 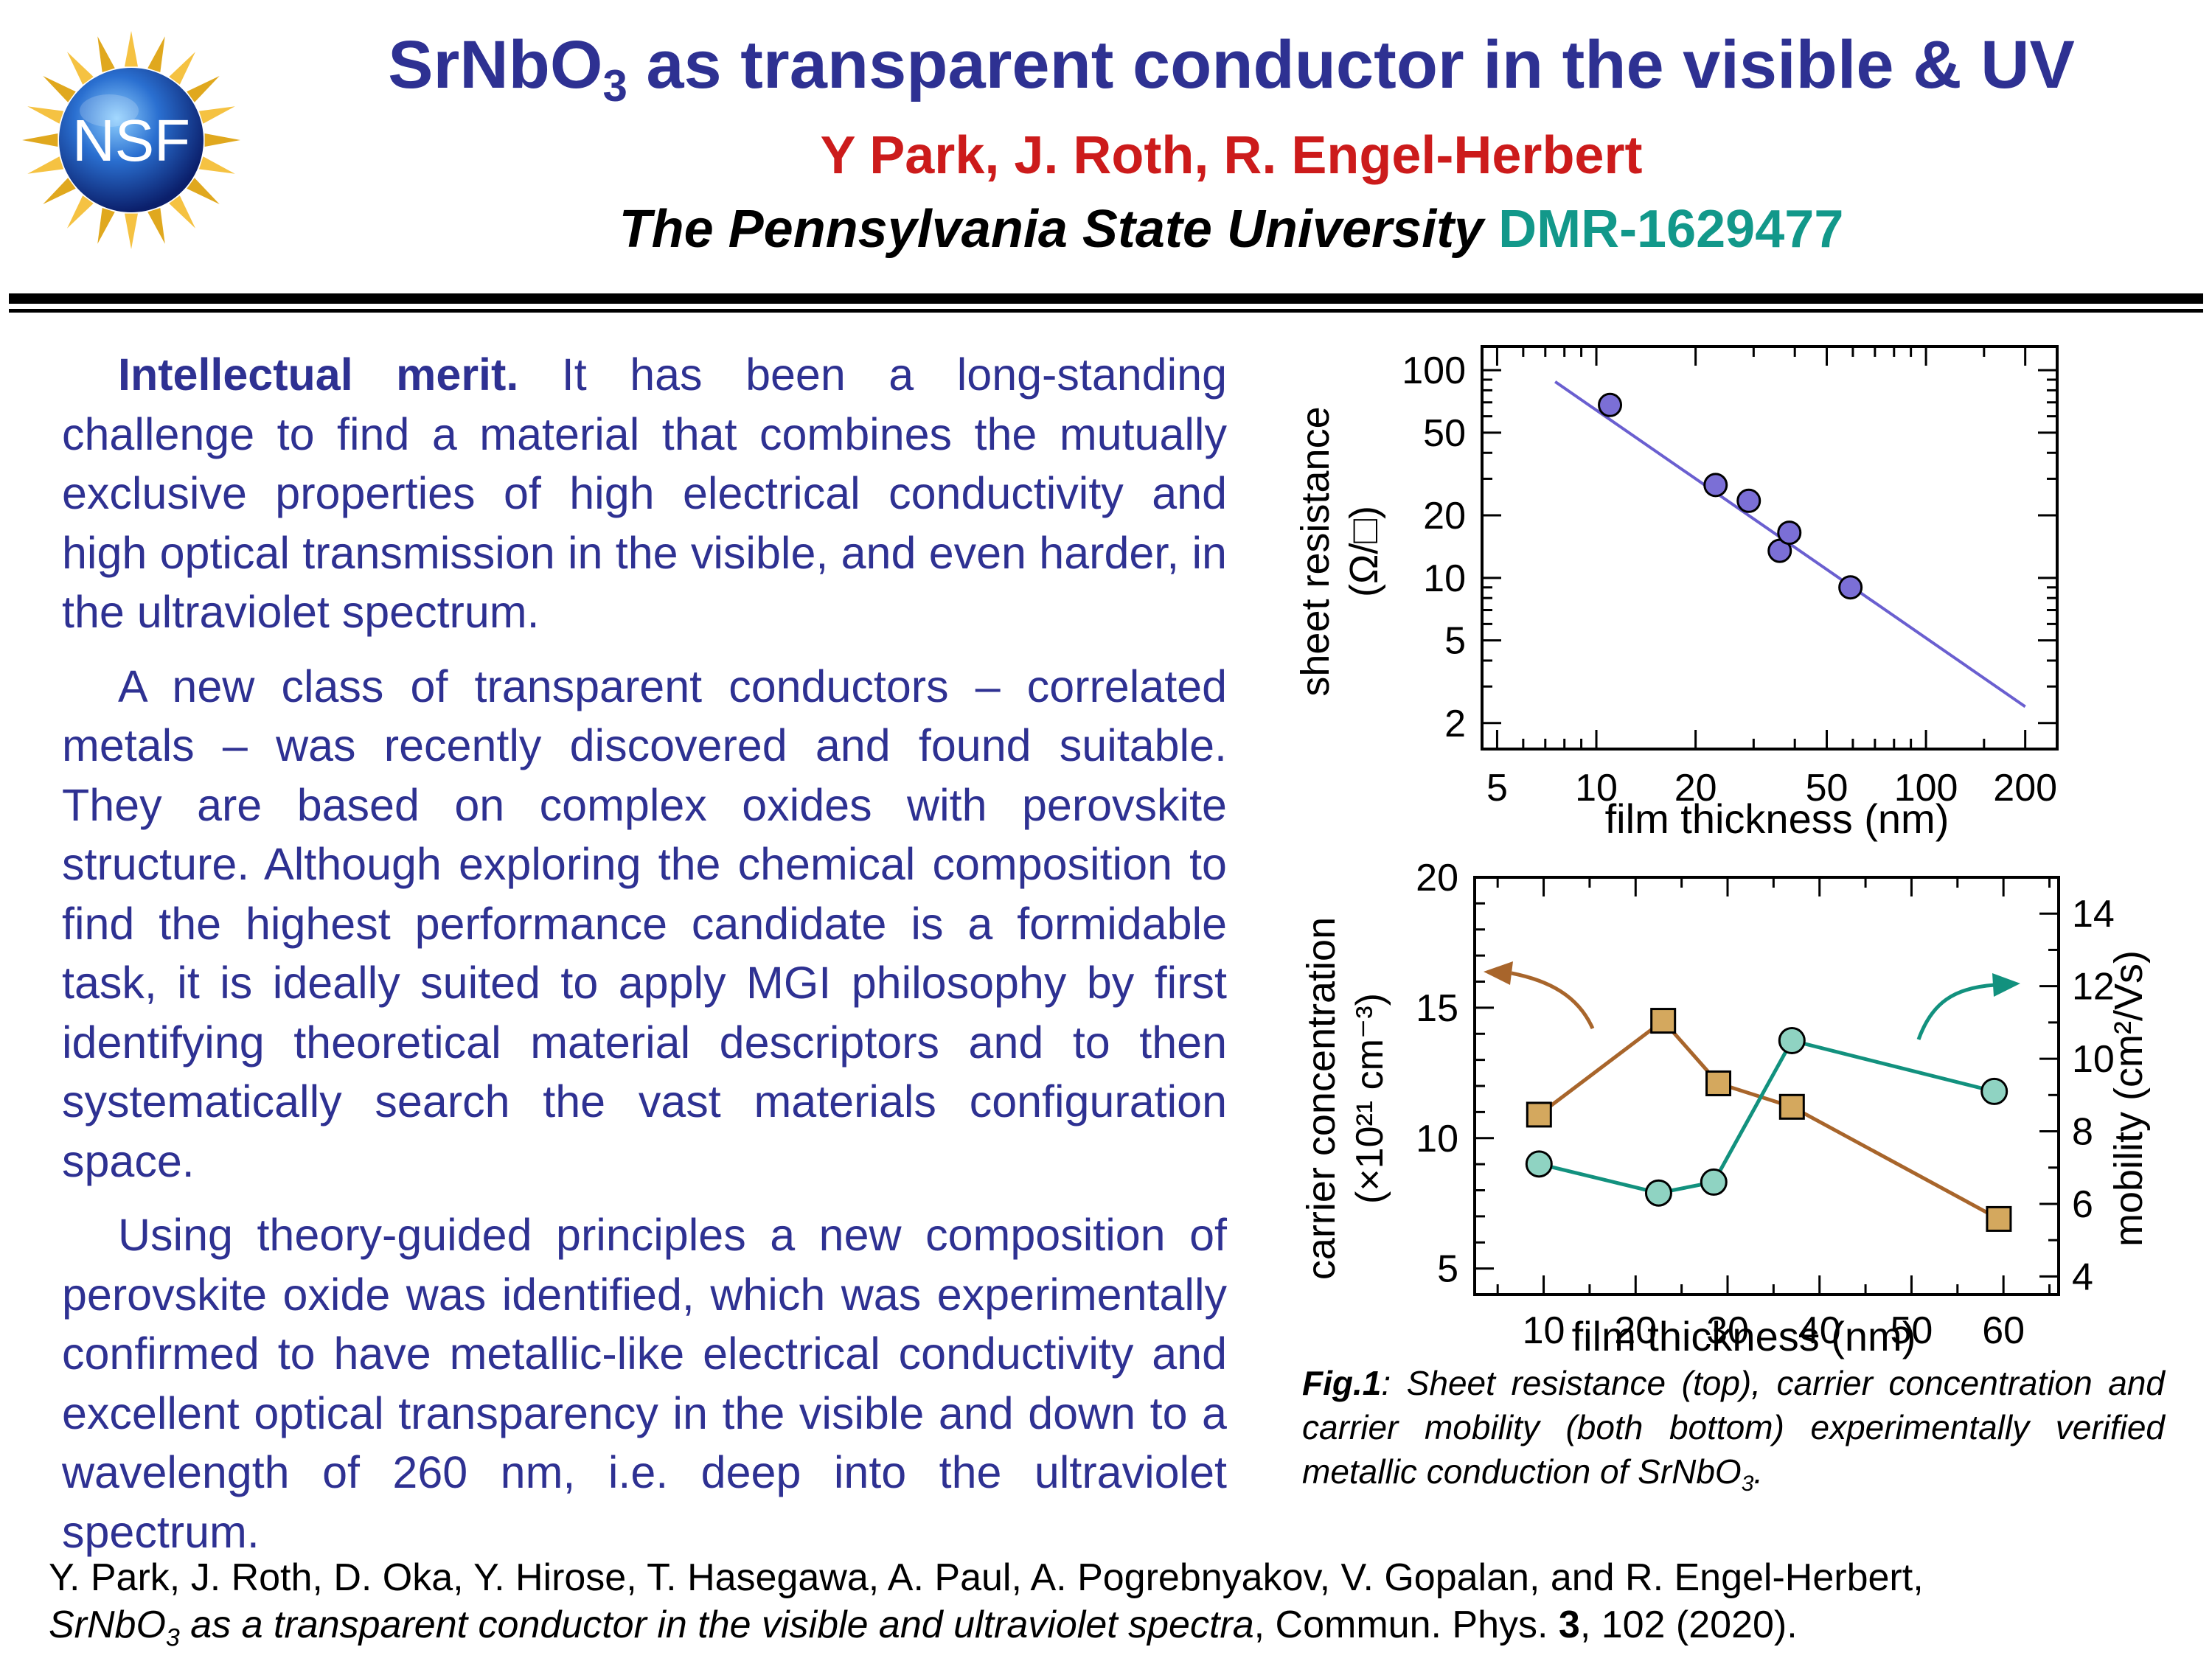 I want to click on y-left-tick-label: 10, so click(x=1437, y=1139).